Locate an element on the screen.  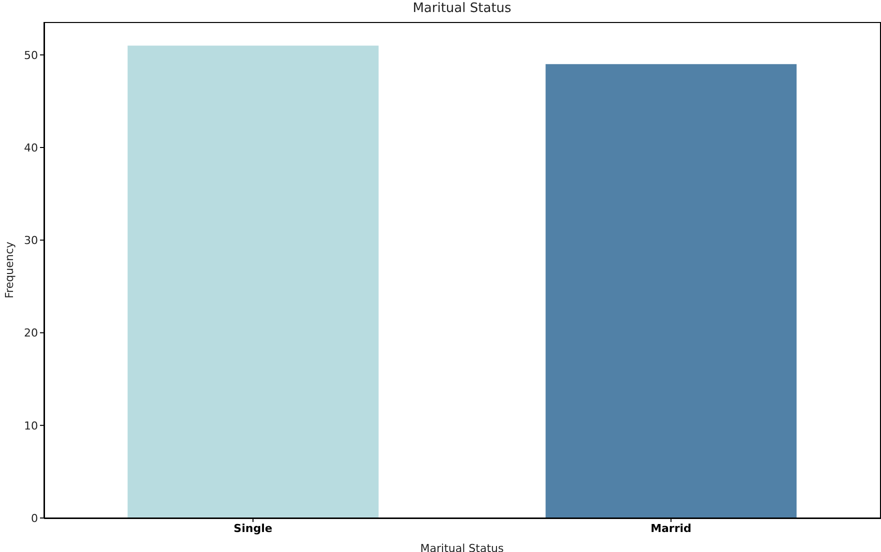
y-tick-label: 40 is located at coordinates (31, 147).